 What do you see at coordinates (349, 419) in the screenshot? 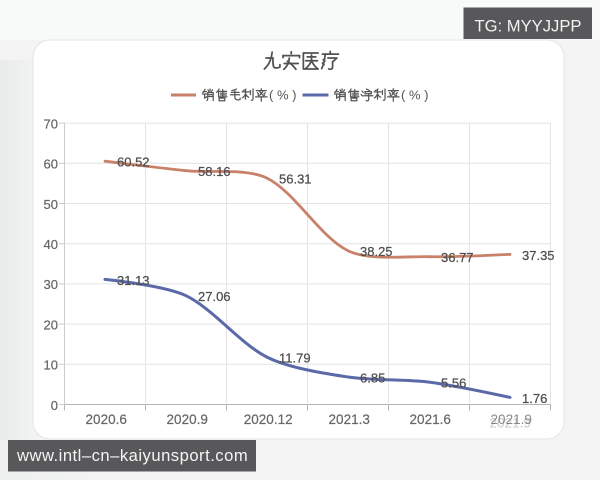
I see `svg-text: 2021.3` at bounding box center [349, 419].